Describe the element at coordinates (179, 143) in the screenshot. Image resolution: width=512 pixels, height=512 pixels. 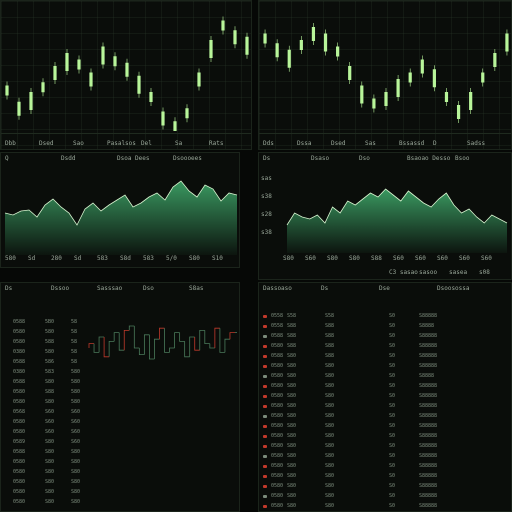
I see `toolbar-item-left: Sa` at that location.